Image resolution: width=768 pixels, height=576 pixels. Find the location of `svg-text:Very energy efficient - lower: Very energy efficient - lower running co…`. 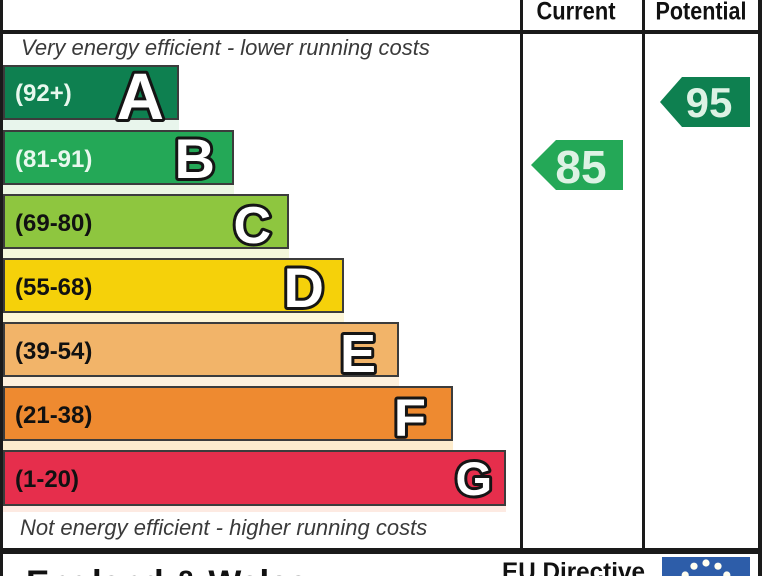

svg-text:Very energy efficient - lower: Very energy efficient - lower running co… is located at coordinates (225, 47).